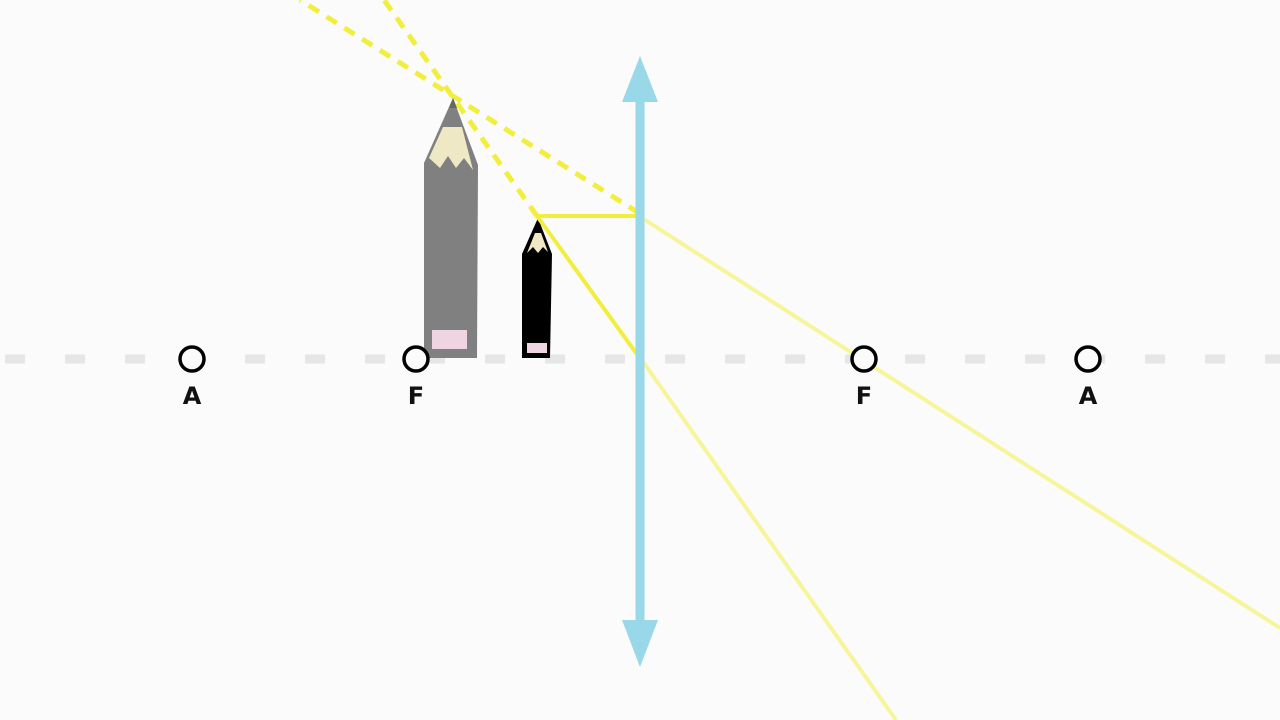 This screenshot has height=720, width=1280. I want to click on object-pencil, so click(537, 288).